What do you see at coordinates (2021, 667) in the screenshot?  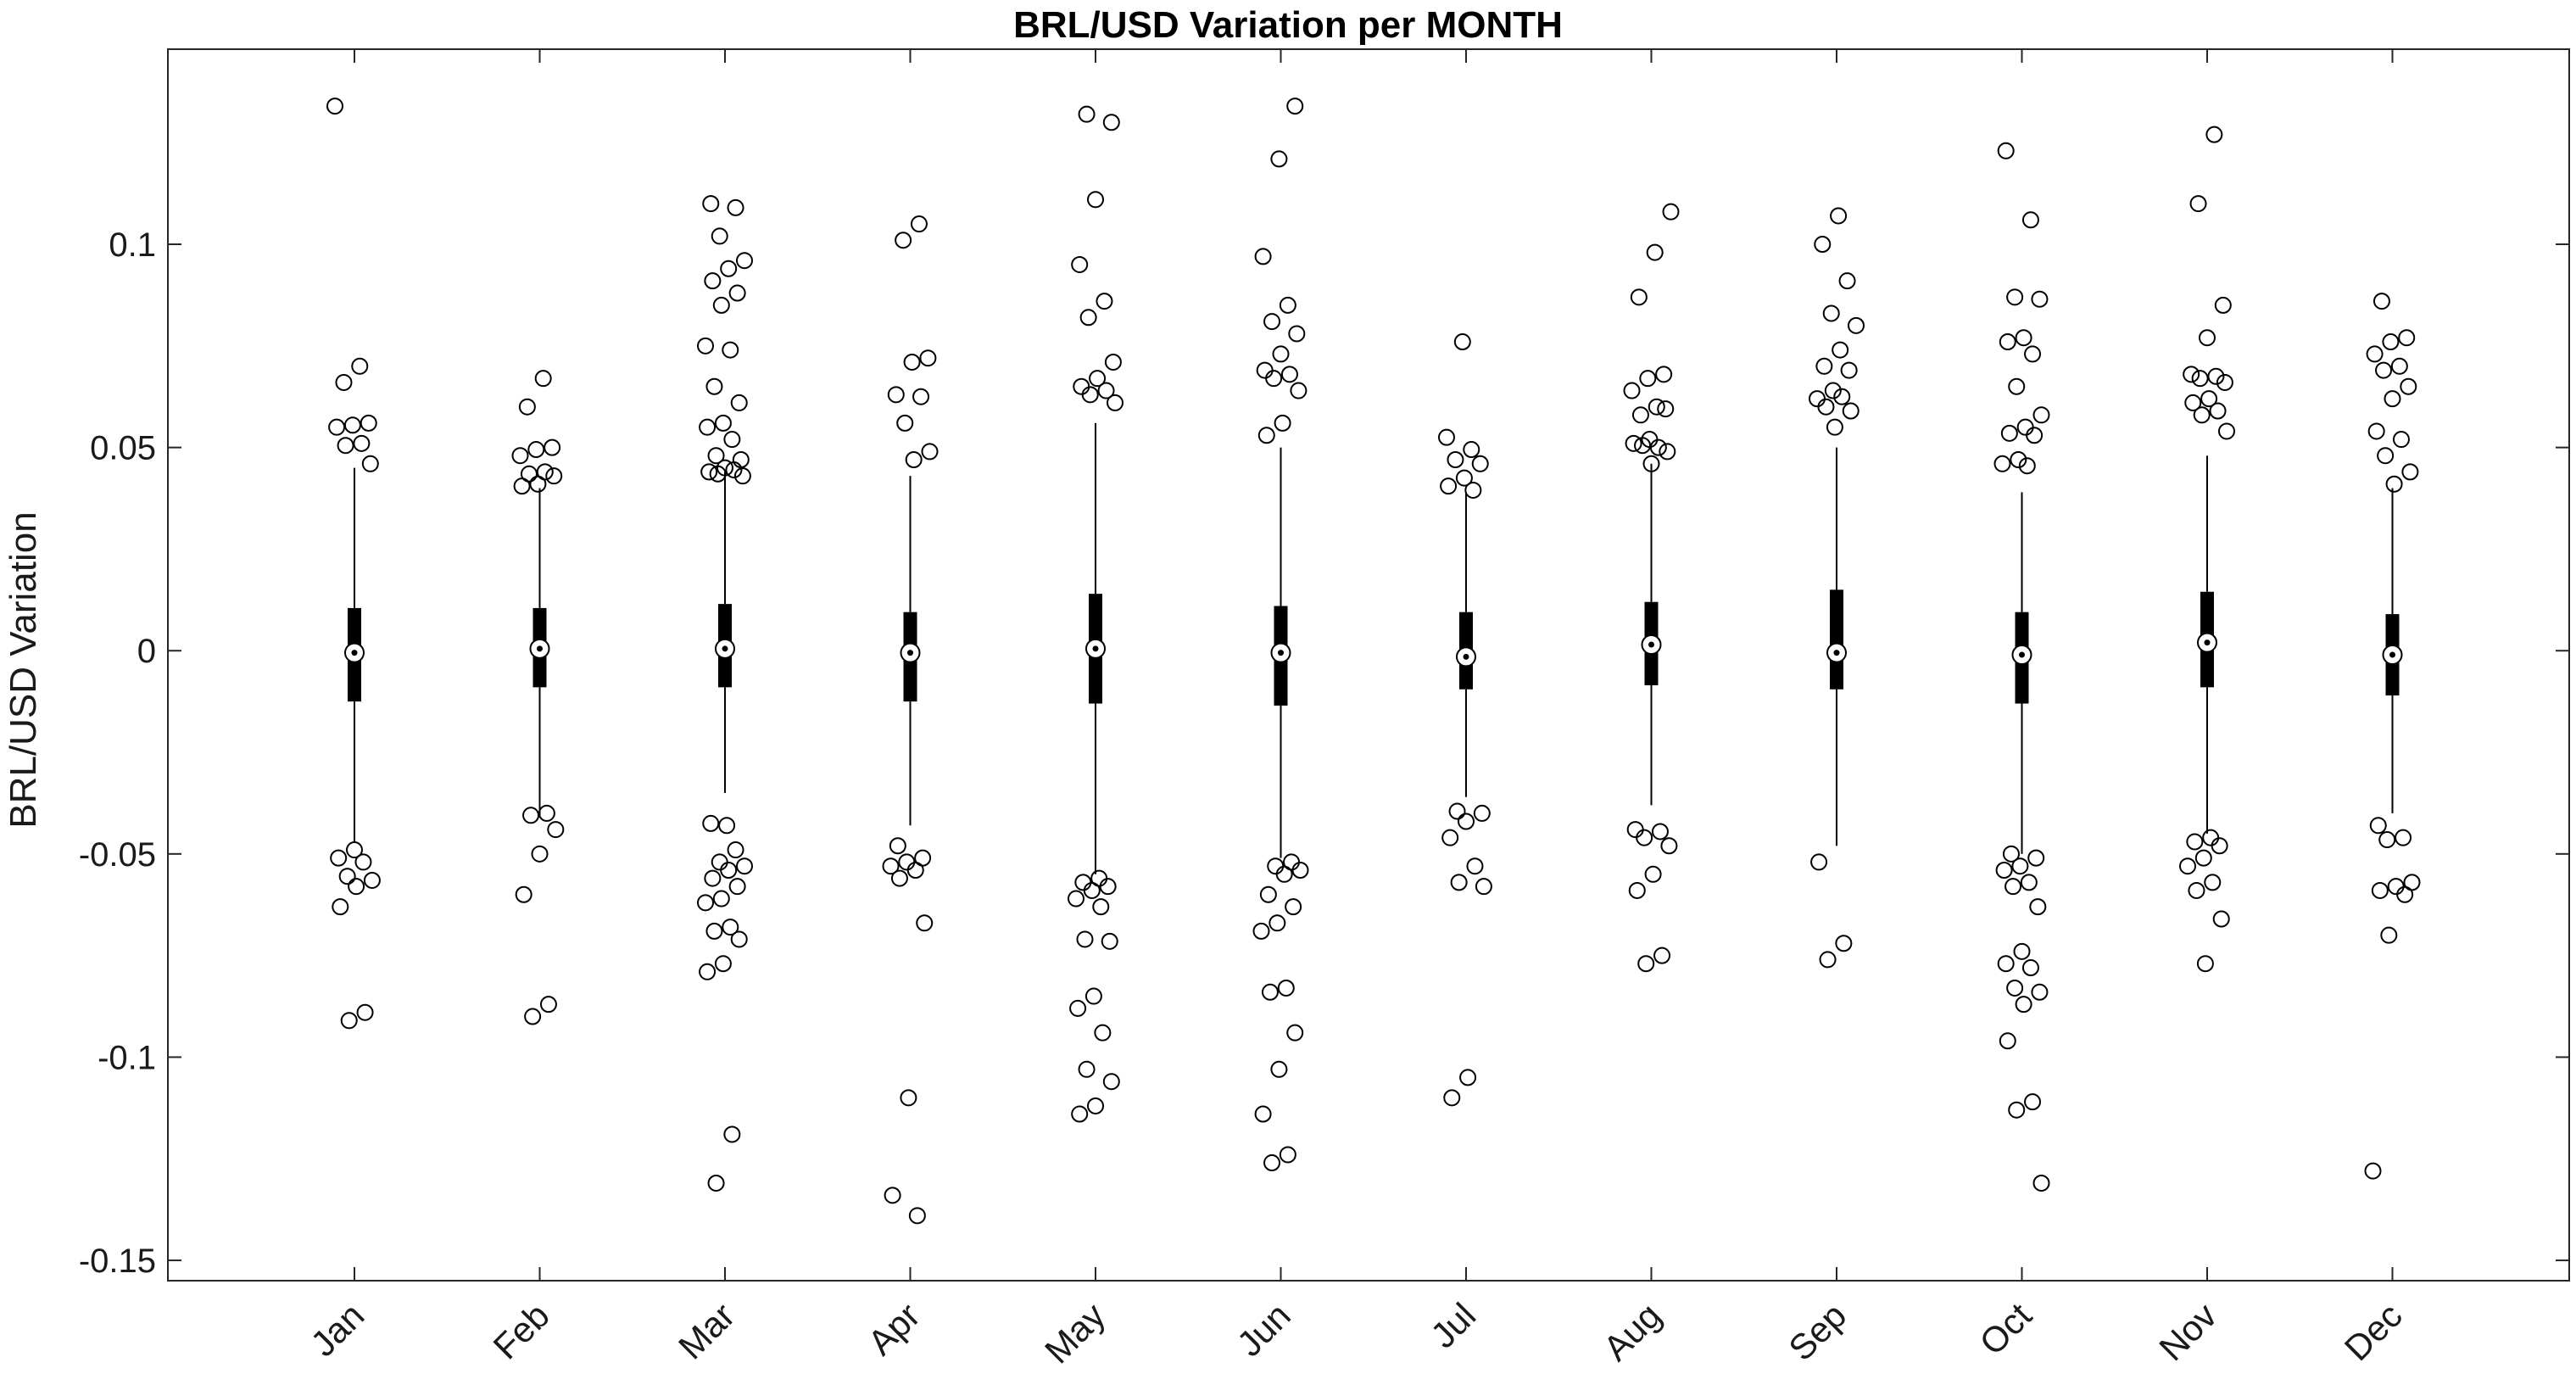 I see `box-oct` at bounding box center [2021, 667].